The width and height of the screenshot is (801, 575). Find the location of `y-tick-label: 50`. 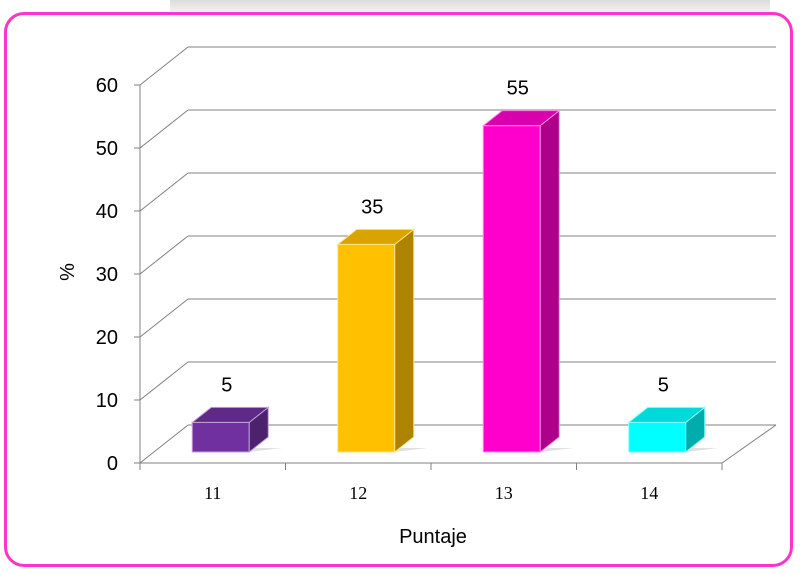

y-tick-label: 50 is located at coordinates (107, 149).